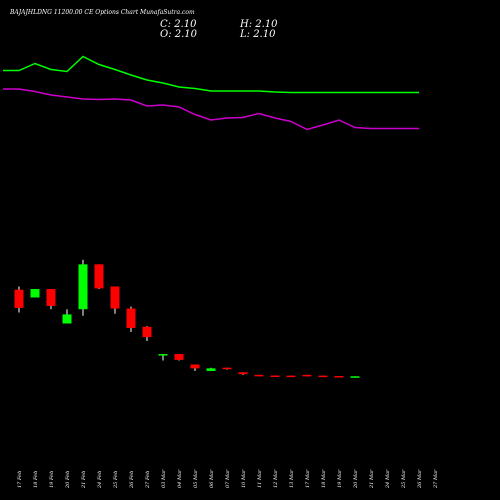  Describe the element at coordinates (212, 478) in the screenshot. I see `x-tick-label: 06 Mar` at that location.